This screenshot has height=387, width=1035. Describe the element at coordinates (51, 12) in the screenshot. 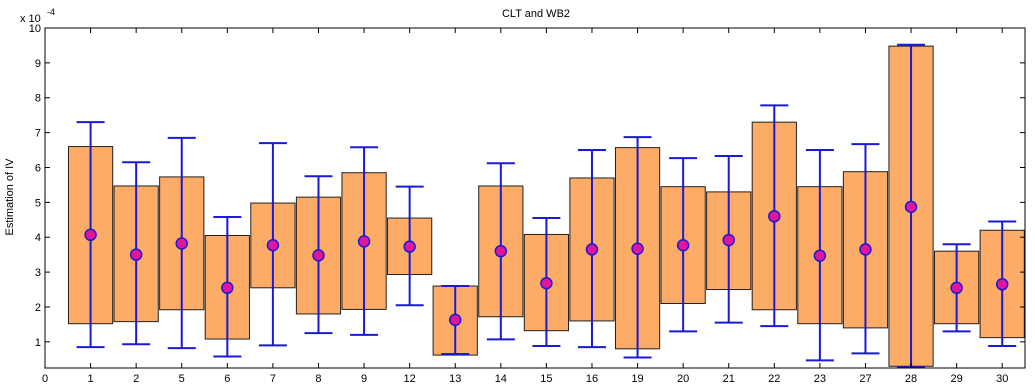

I see `y-scale-exponent: -4` at that location.